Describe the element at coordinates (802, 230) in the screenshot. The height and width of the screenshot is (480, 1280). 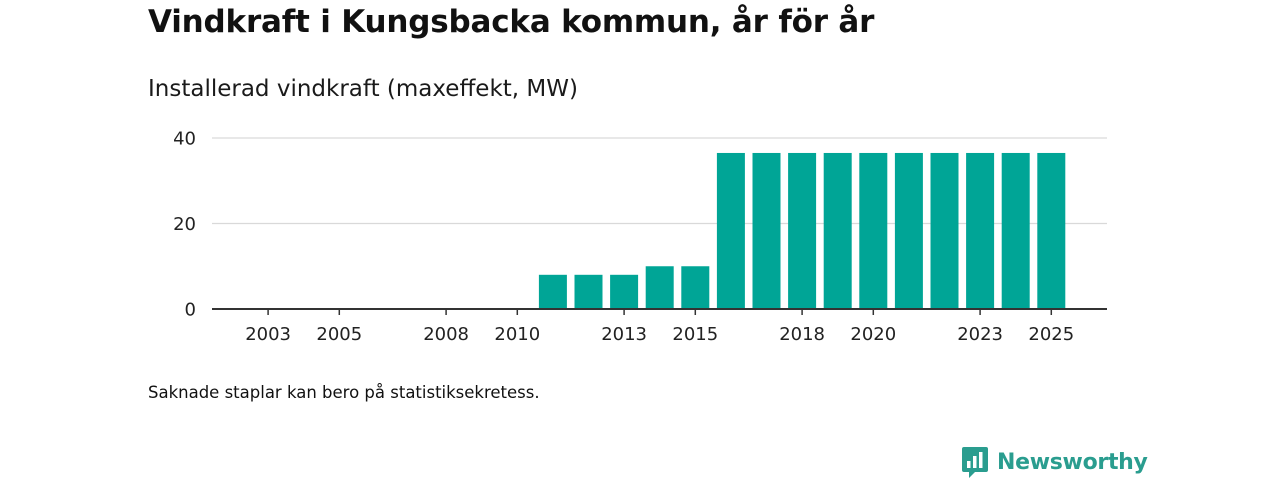
I see `bar-2018` at that location.